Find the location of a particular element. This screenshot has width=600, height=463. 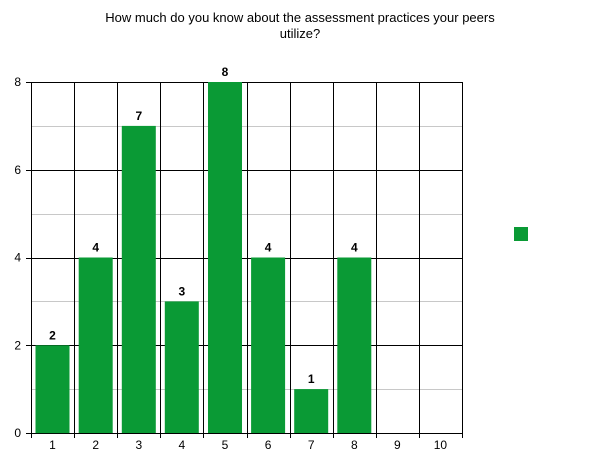

x-tick-label: 9 is located at coordinates (397, 445).